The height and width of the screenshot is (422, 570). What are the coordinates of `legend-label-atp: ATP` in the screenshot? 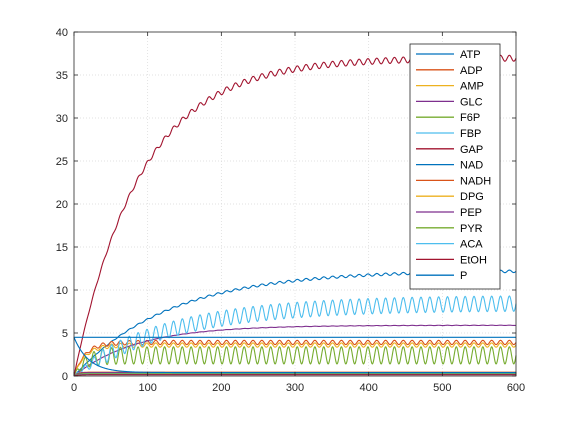 It's located at (470, 55).